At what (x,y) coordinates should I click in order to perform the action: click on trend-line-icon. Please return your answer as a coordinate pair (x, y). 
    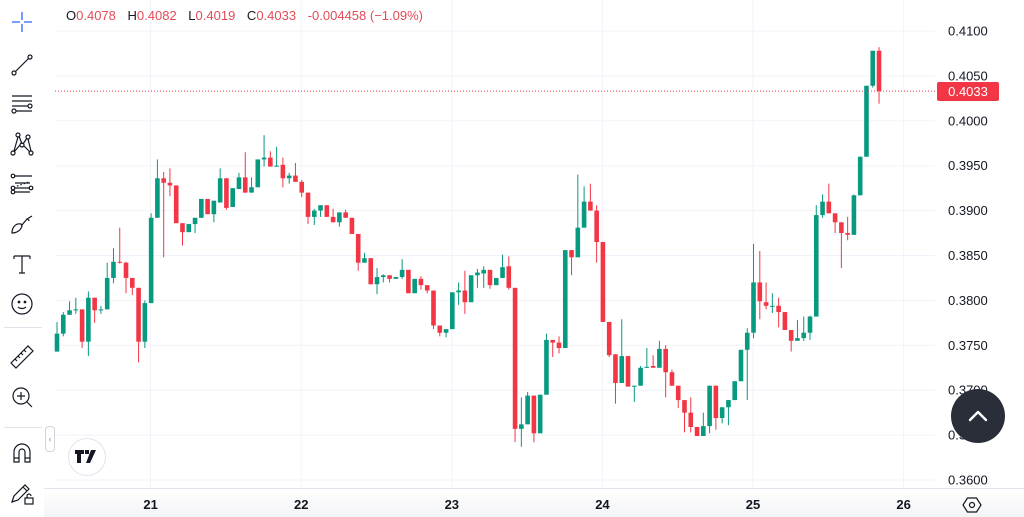
    Looking at the image, I should click on (22, 65).